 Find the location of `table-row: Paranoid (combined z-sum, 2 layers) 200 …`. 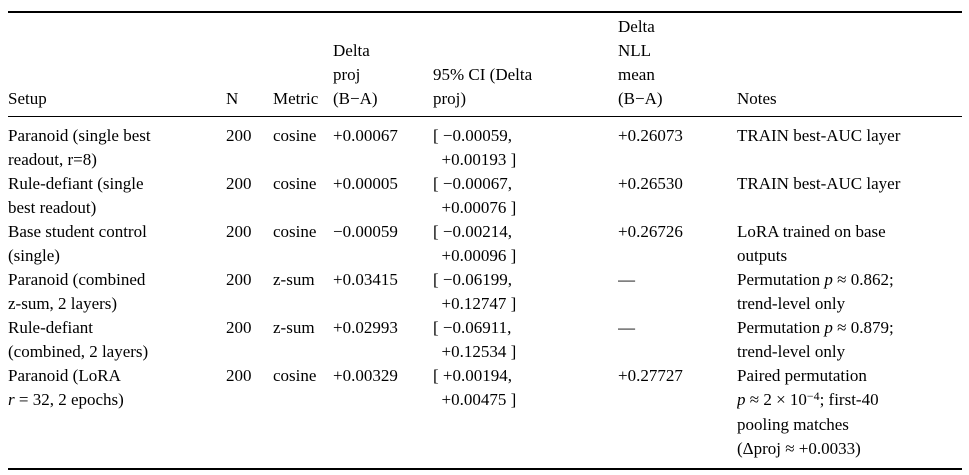

table-row: Paranoid (combined z-sum, 2 layers) 200 … is located at coordinates (485, 292).